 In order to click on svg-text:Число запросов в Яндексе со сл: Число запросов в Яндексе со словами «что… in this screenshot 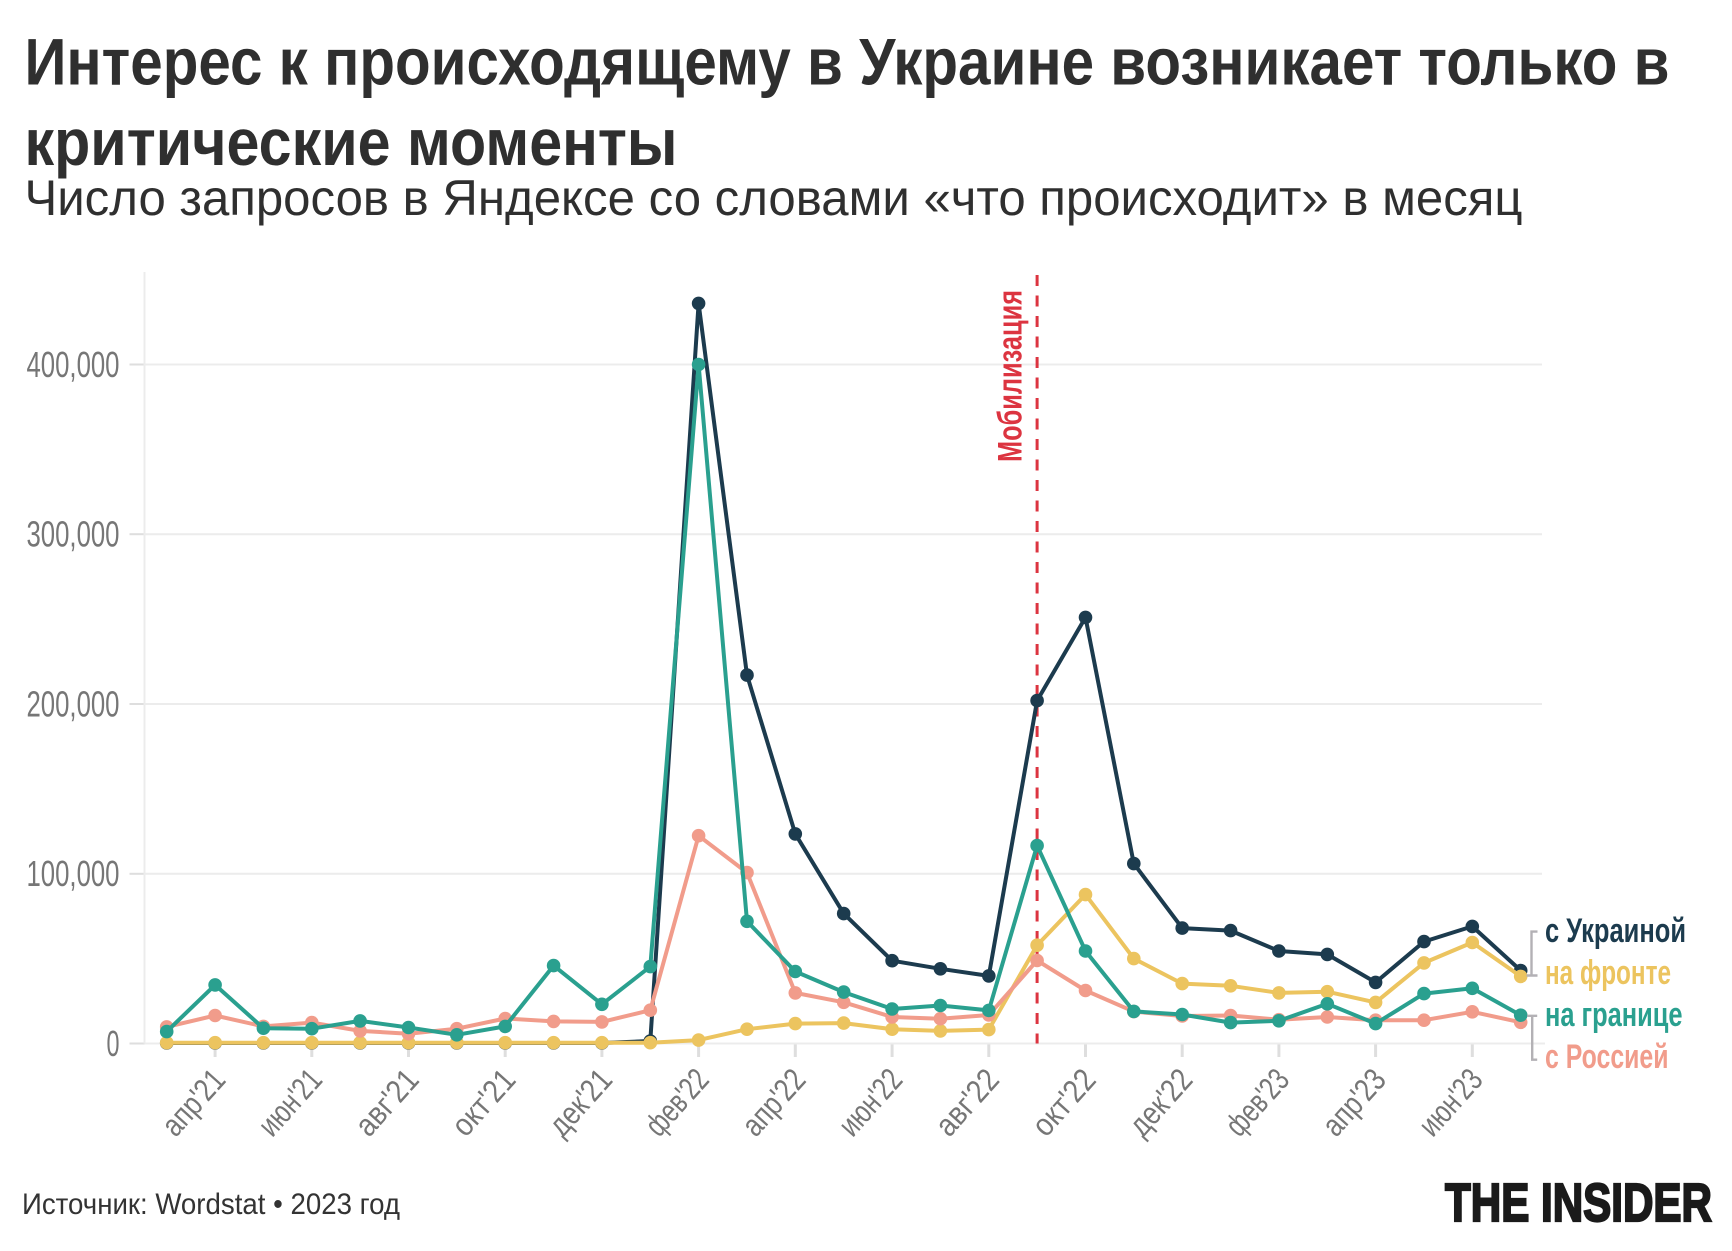, I will do `click(774, 198)`.